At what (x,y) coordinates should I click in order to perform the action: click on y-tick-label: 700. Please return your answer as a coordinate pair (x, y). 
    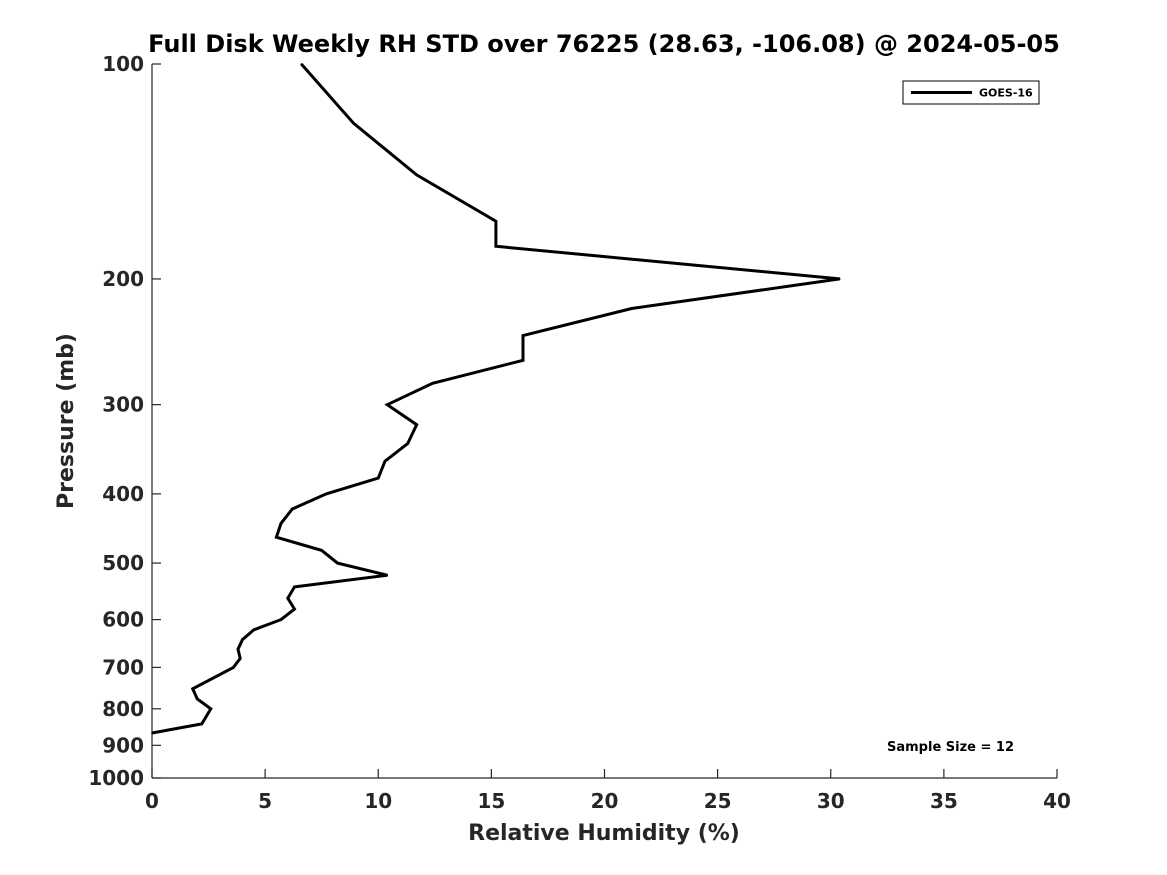
    Looking at the image, I should click on (123, 667).